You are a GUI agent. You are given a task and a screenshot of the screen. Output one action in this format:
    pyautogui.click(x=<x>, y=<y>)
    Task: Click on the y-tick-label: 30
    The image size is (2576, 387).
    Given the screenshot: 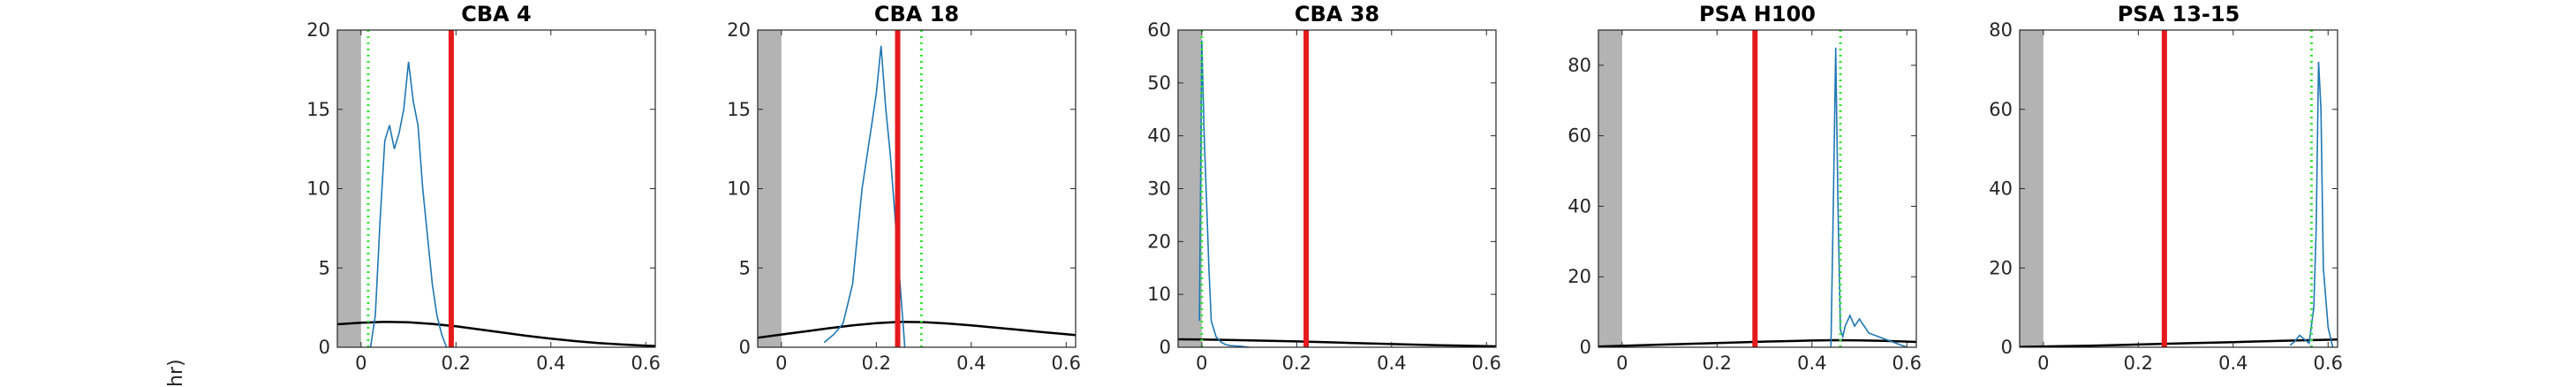 What is the action you would take?
    pyautogui.click(x=1159, y=189)
    